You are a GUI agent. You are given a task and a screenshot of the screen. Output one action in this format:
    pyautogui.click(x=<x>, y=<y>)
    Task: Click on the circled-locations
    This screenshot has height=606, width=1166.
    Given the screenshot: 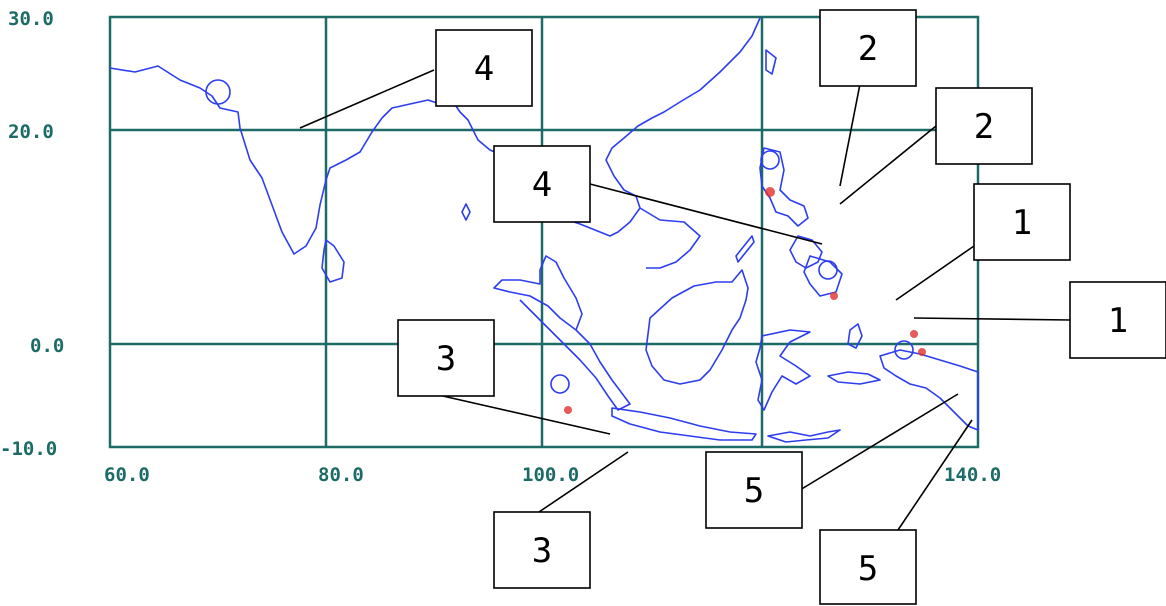 What is the action you would take?
    pyautogui.click(x=732, y=272)
    